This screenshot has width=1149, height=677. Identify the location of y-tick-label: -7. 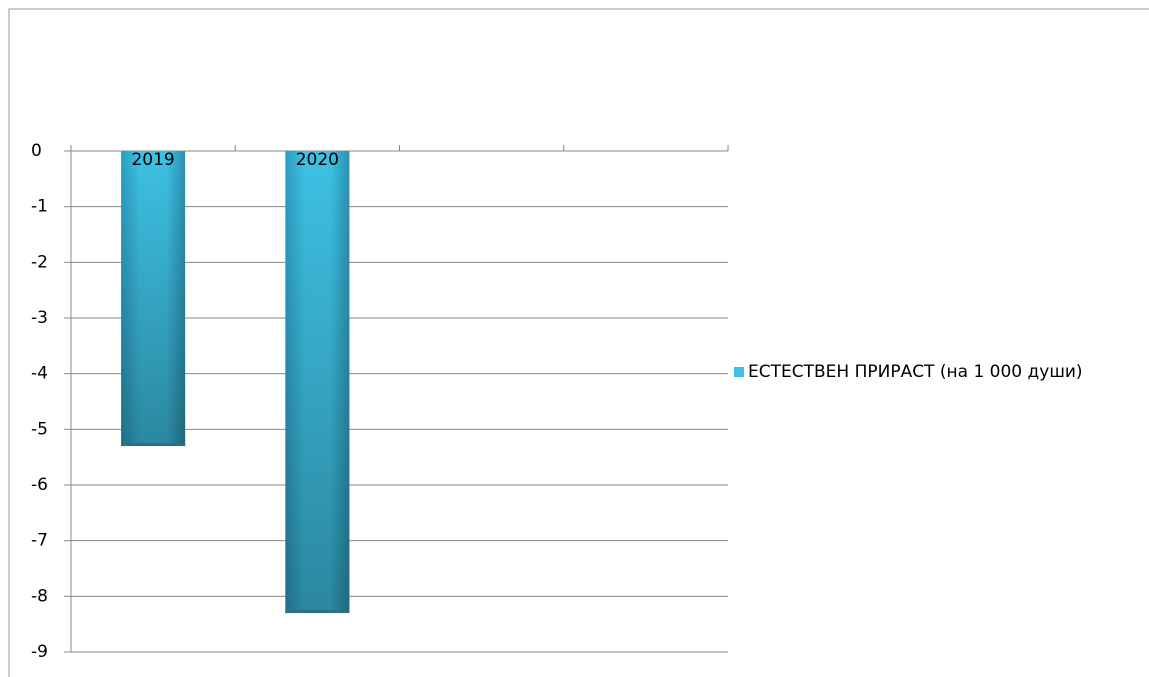
(39, 541).